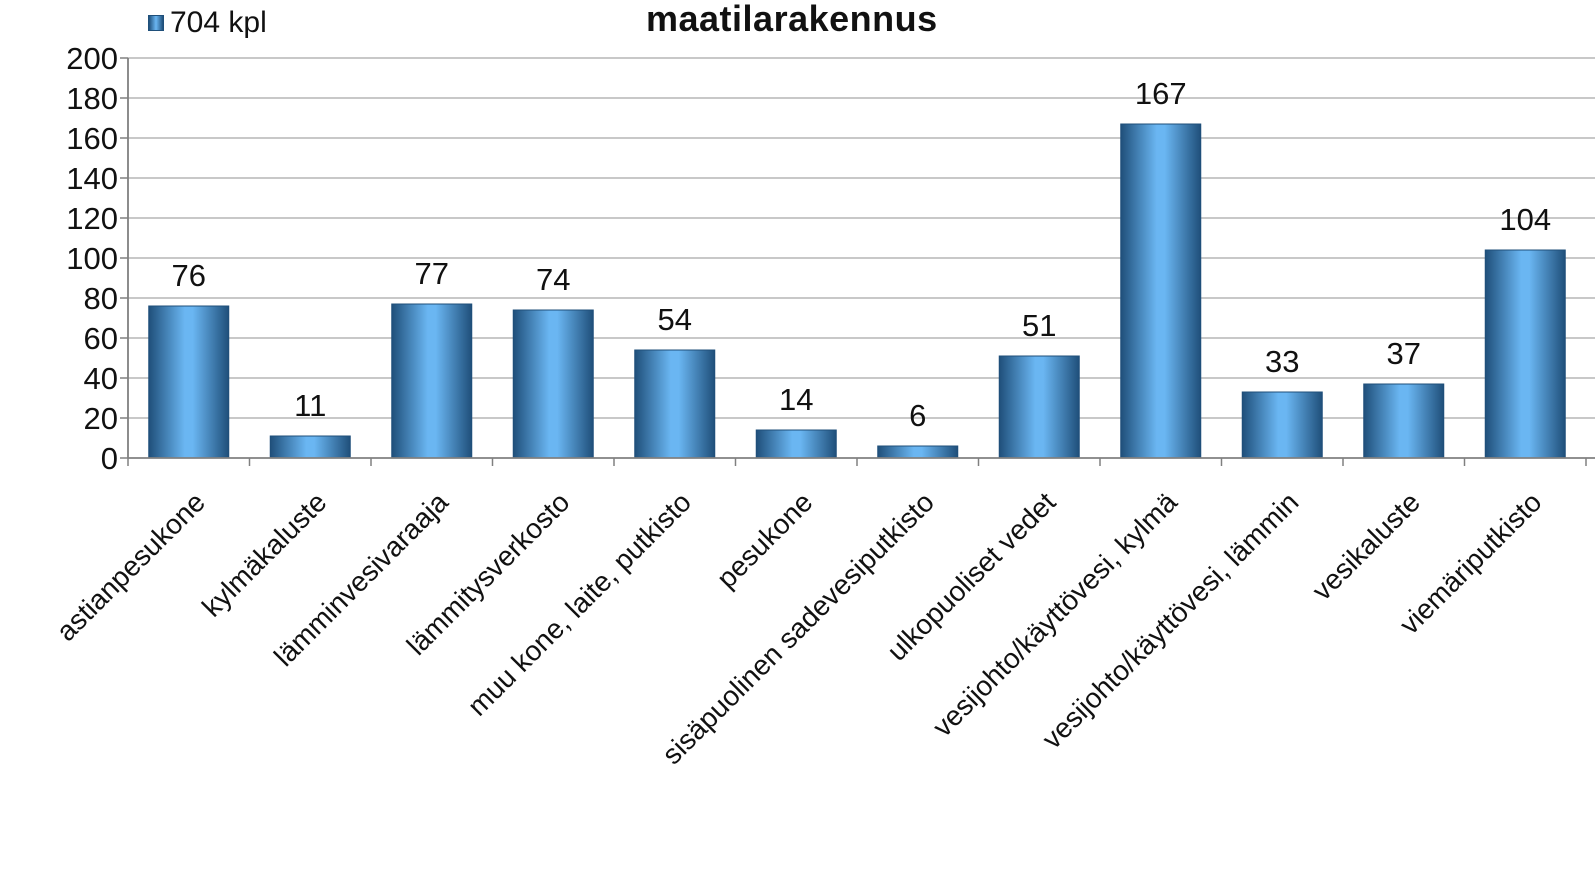 This screenshot has width=1595, height=878. What do you see at coordinates (130, 566) in the screenshot?
I see `x-category-label: astianpesukone` at bounding box center [130, 566].